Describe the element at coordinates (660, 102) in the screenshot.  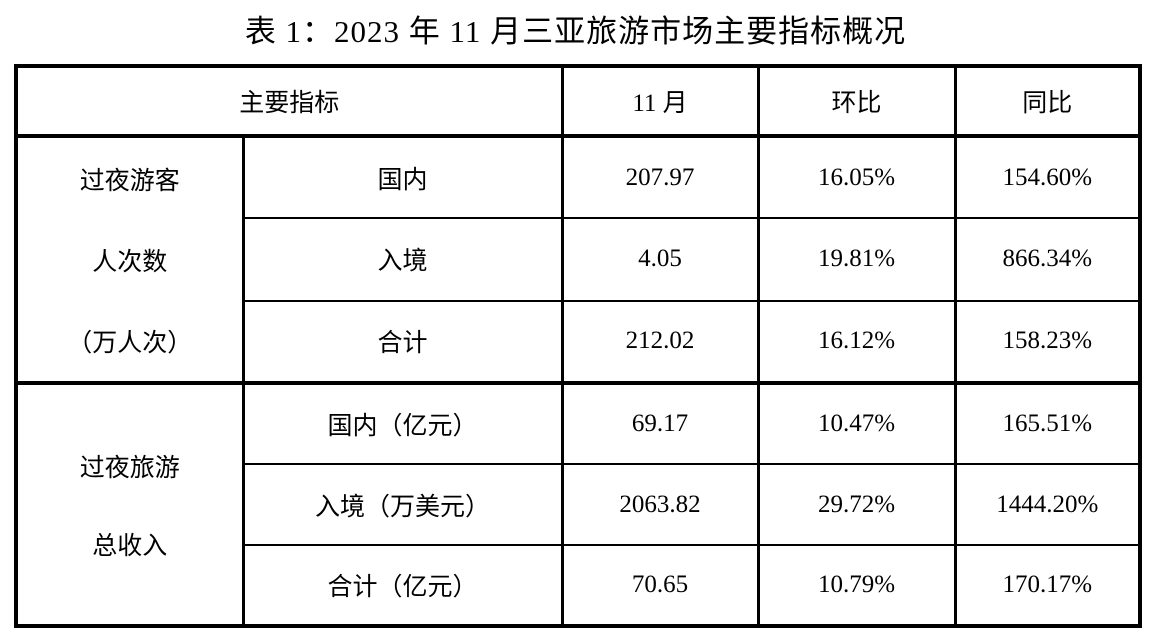
I see `header-month: 11 月` at that location.